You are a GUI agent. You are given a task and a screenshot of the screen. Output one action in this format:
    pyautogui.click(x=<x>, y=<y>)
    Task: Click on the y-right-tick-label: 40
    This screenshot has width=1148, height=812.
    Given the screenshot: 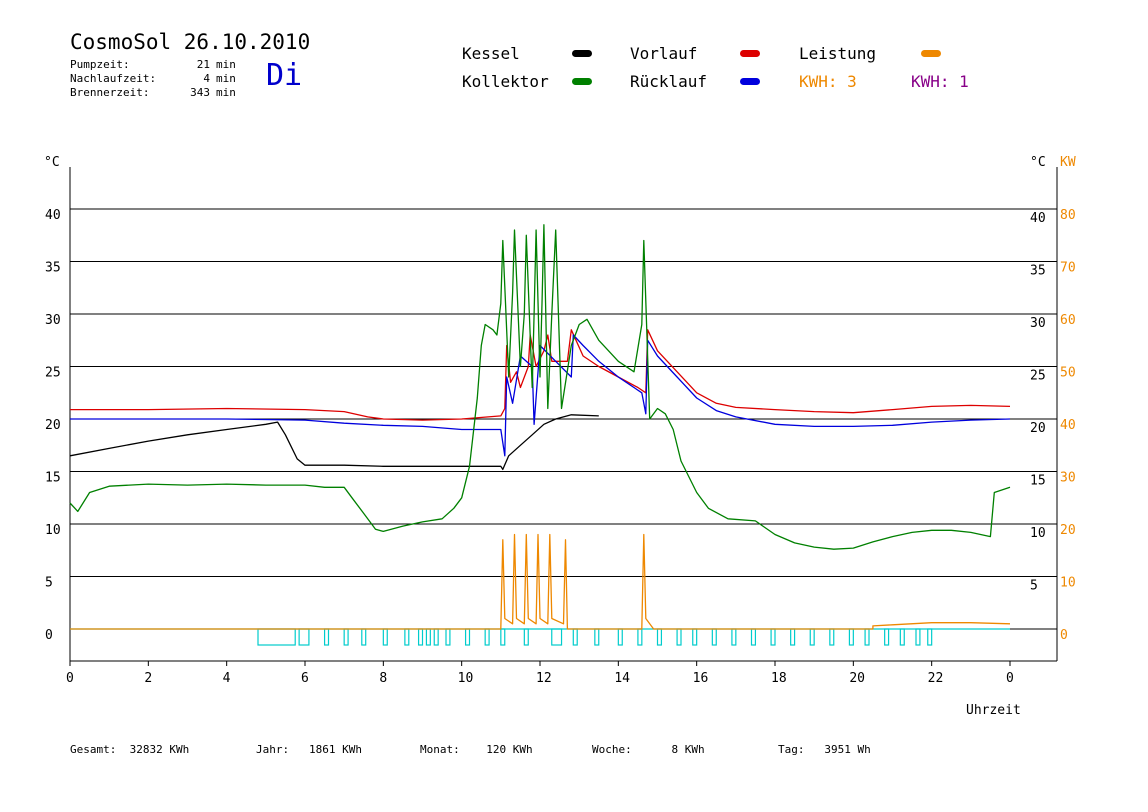 What is the action you would take?
    pyautogui.click(x=1038, y=218)
    